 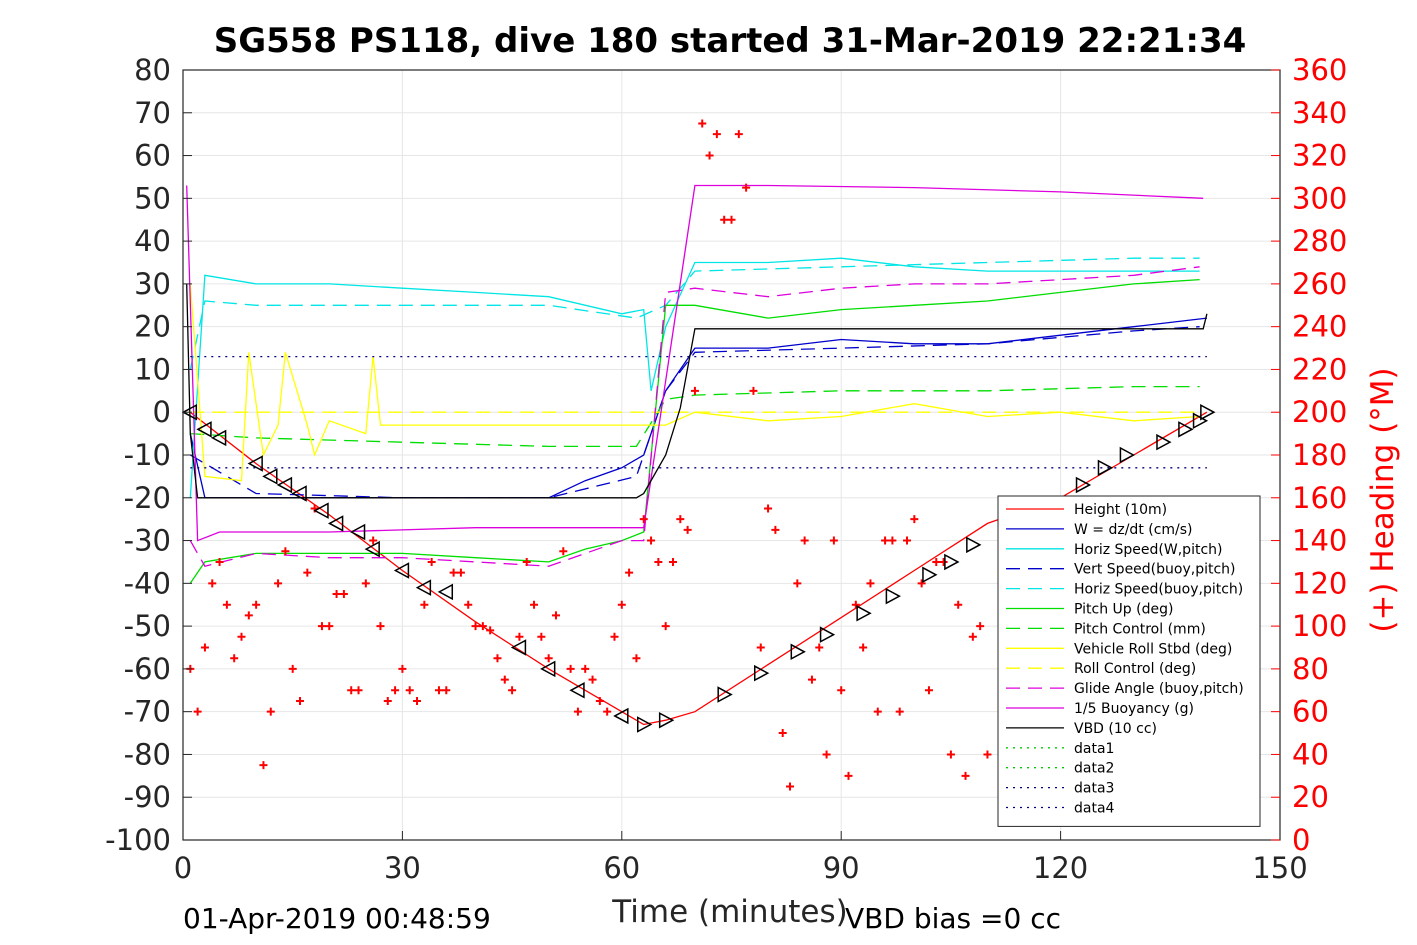 What do you see at coordinates (953, 918) in the screenshot?
I see `footer-vbd-bias: VBD bias =0 cc` at bounding box center [953, 918].